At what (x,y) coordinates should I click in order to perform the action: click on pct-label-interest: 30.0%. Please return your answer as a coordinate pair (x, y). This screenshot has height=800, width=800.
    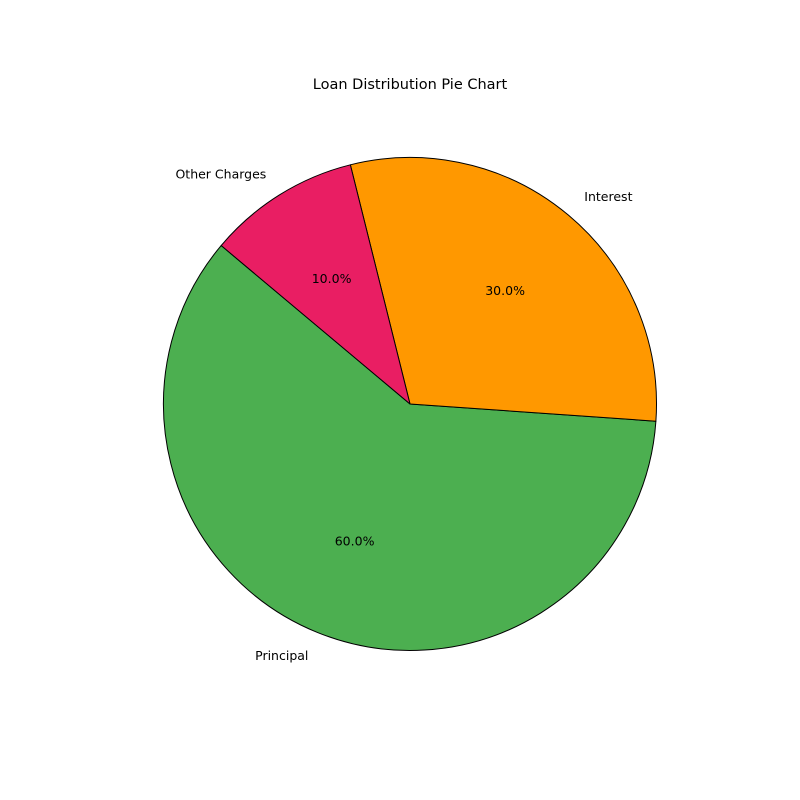
    Looking at the image, I should click on (505, 290).